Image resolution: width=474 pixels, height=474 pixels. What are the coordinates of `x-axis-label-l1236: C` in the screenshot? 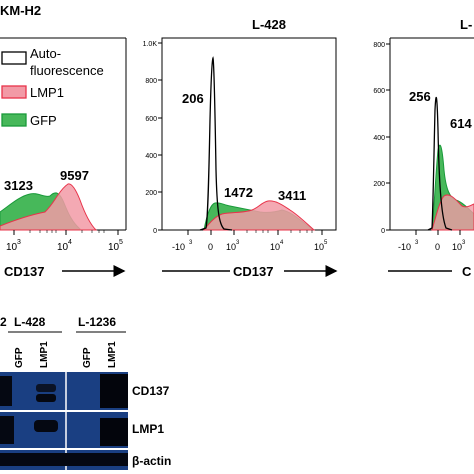 It's located at (467, 271).